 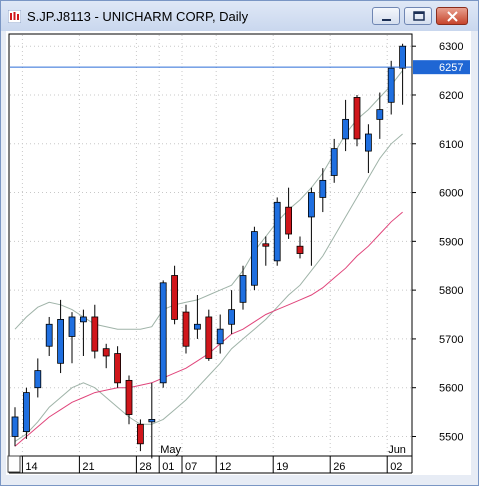 I want to click on x-tick-label: 12, so click(x=225, y=467).